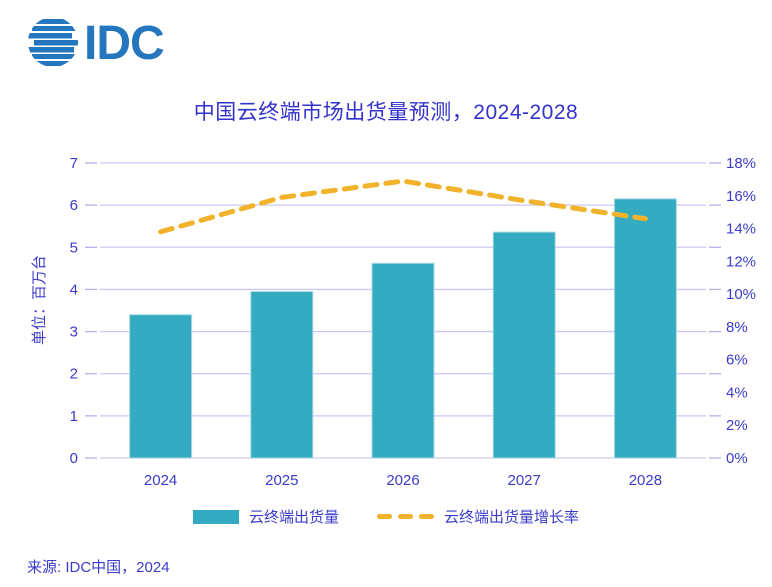 The height and width of the screenshot is (587, 772). What do you see at coordinates (74, 458) in the screenshot?
I see `left-axis-tick-label: 0` at bounding box center [74, 458].